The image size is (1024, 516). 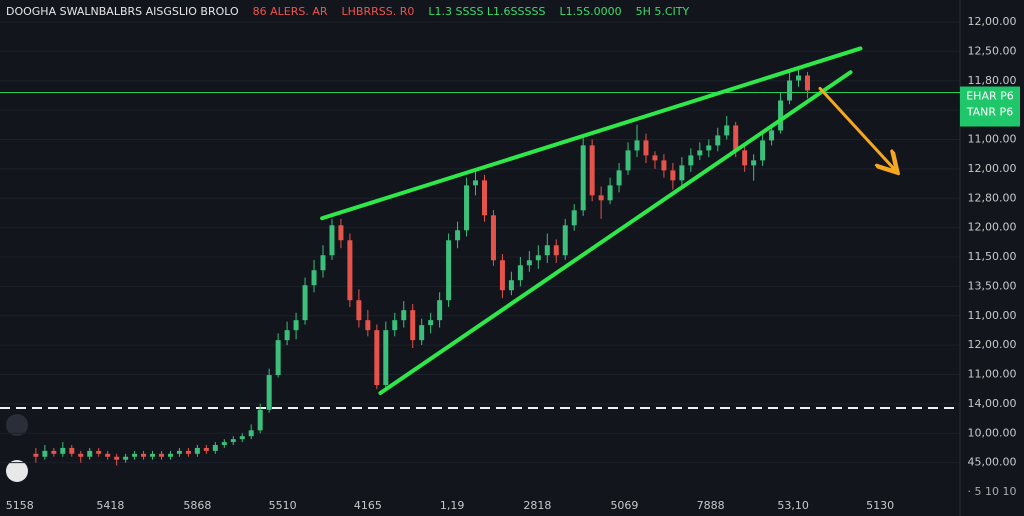 What do you see at coordinates (992, 432) in the screenshot?
I see `y-tick-label: 10,00.00` at bounding box center [992, 432].